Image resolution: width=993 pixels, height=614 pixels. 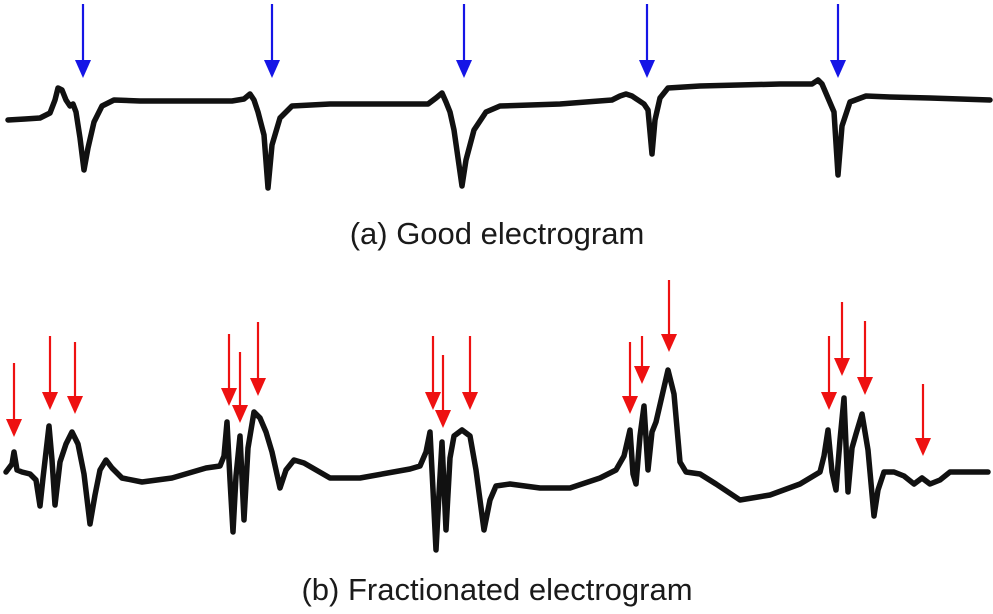 I want to click on good-electrogram-arrows, so click(x=460, y=41).